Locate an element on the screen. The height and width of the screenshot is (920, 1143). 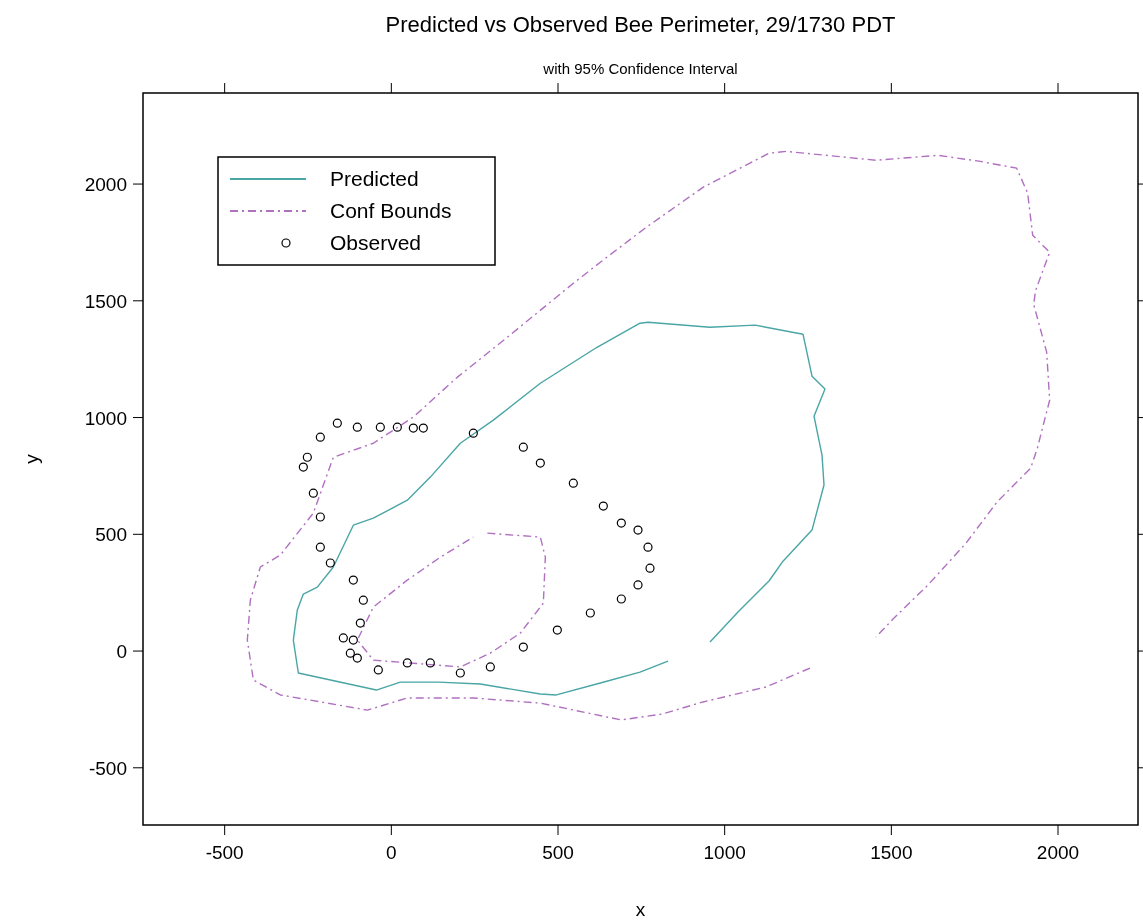
legend-label: Predicted is located at coordinates (374, 178).